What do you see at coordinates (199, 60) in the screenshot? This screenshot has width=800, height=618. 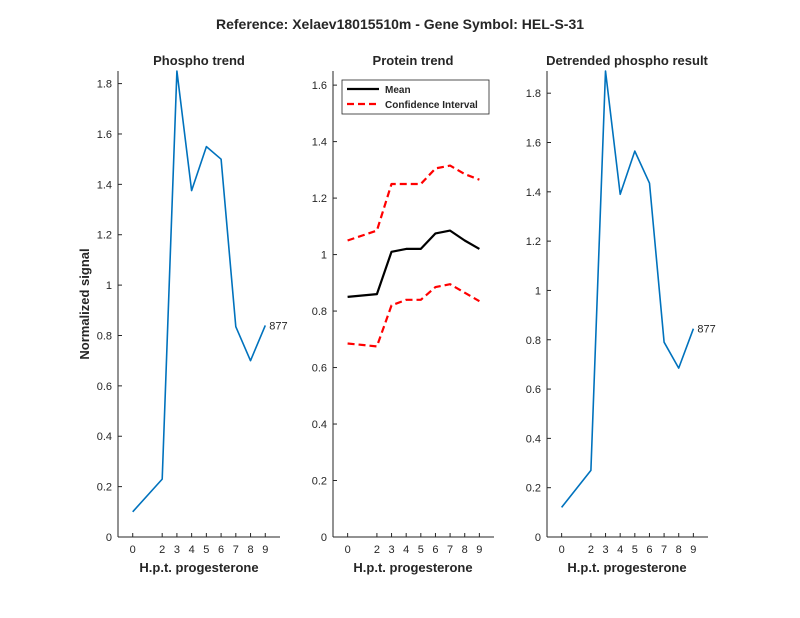 I see `panel-title: Phospho trend` at bounding box center [199, 60].